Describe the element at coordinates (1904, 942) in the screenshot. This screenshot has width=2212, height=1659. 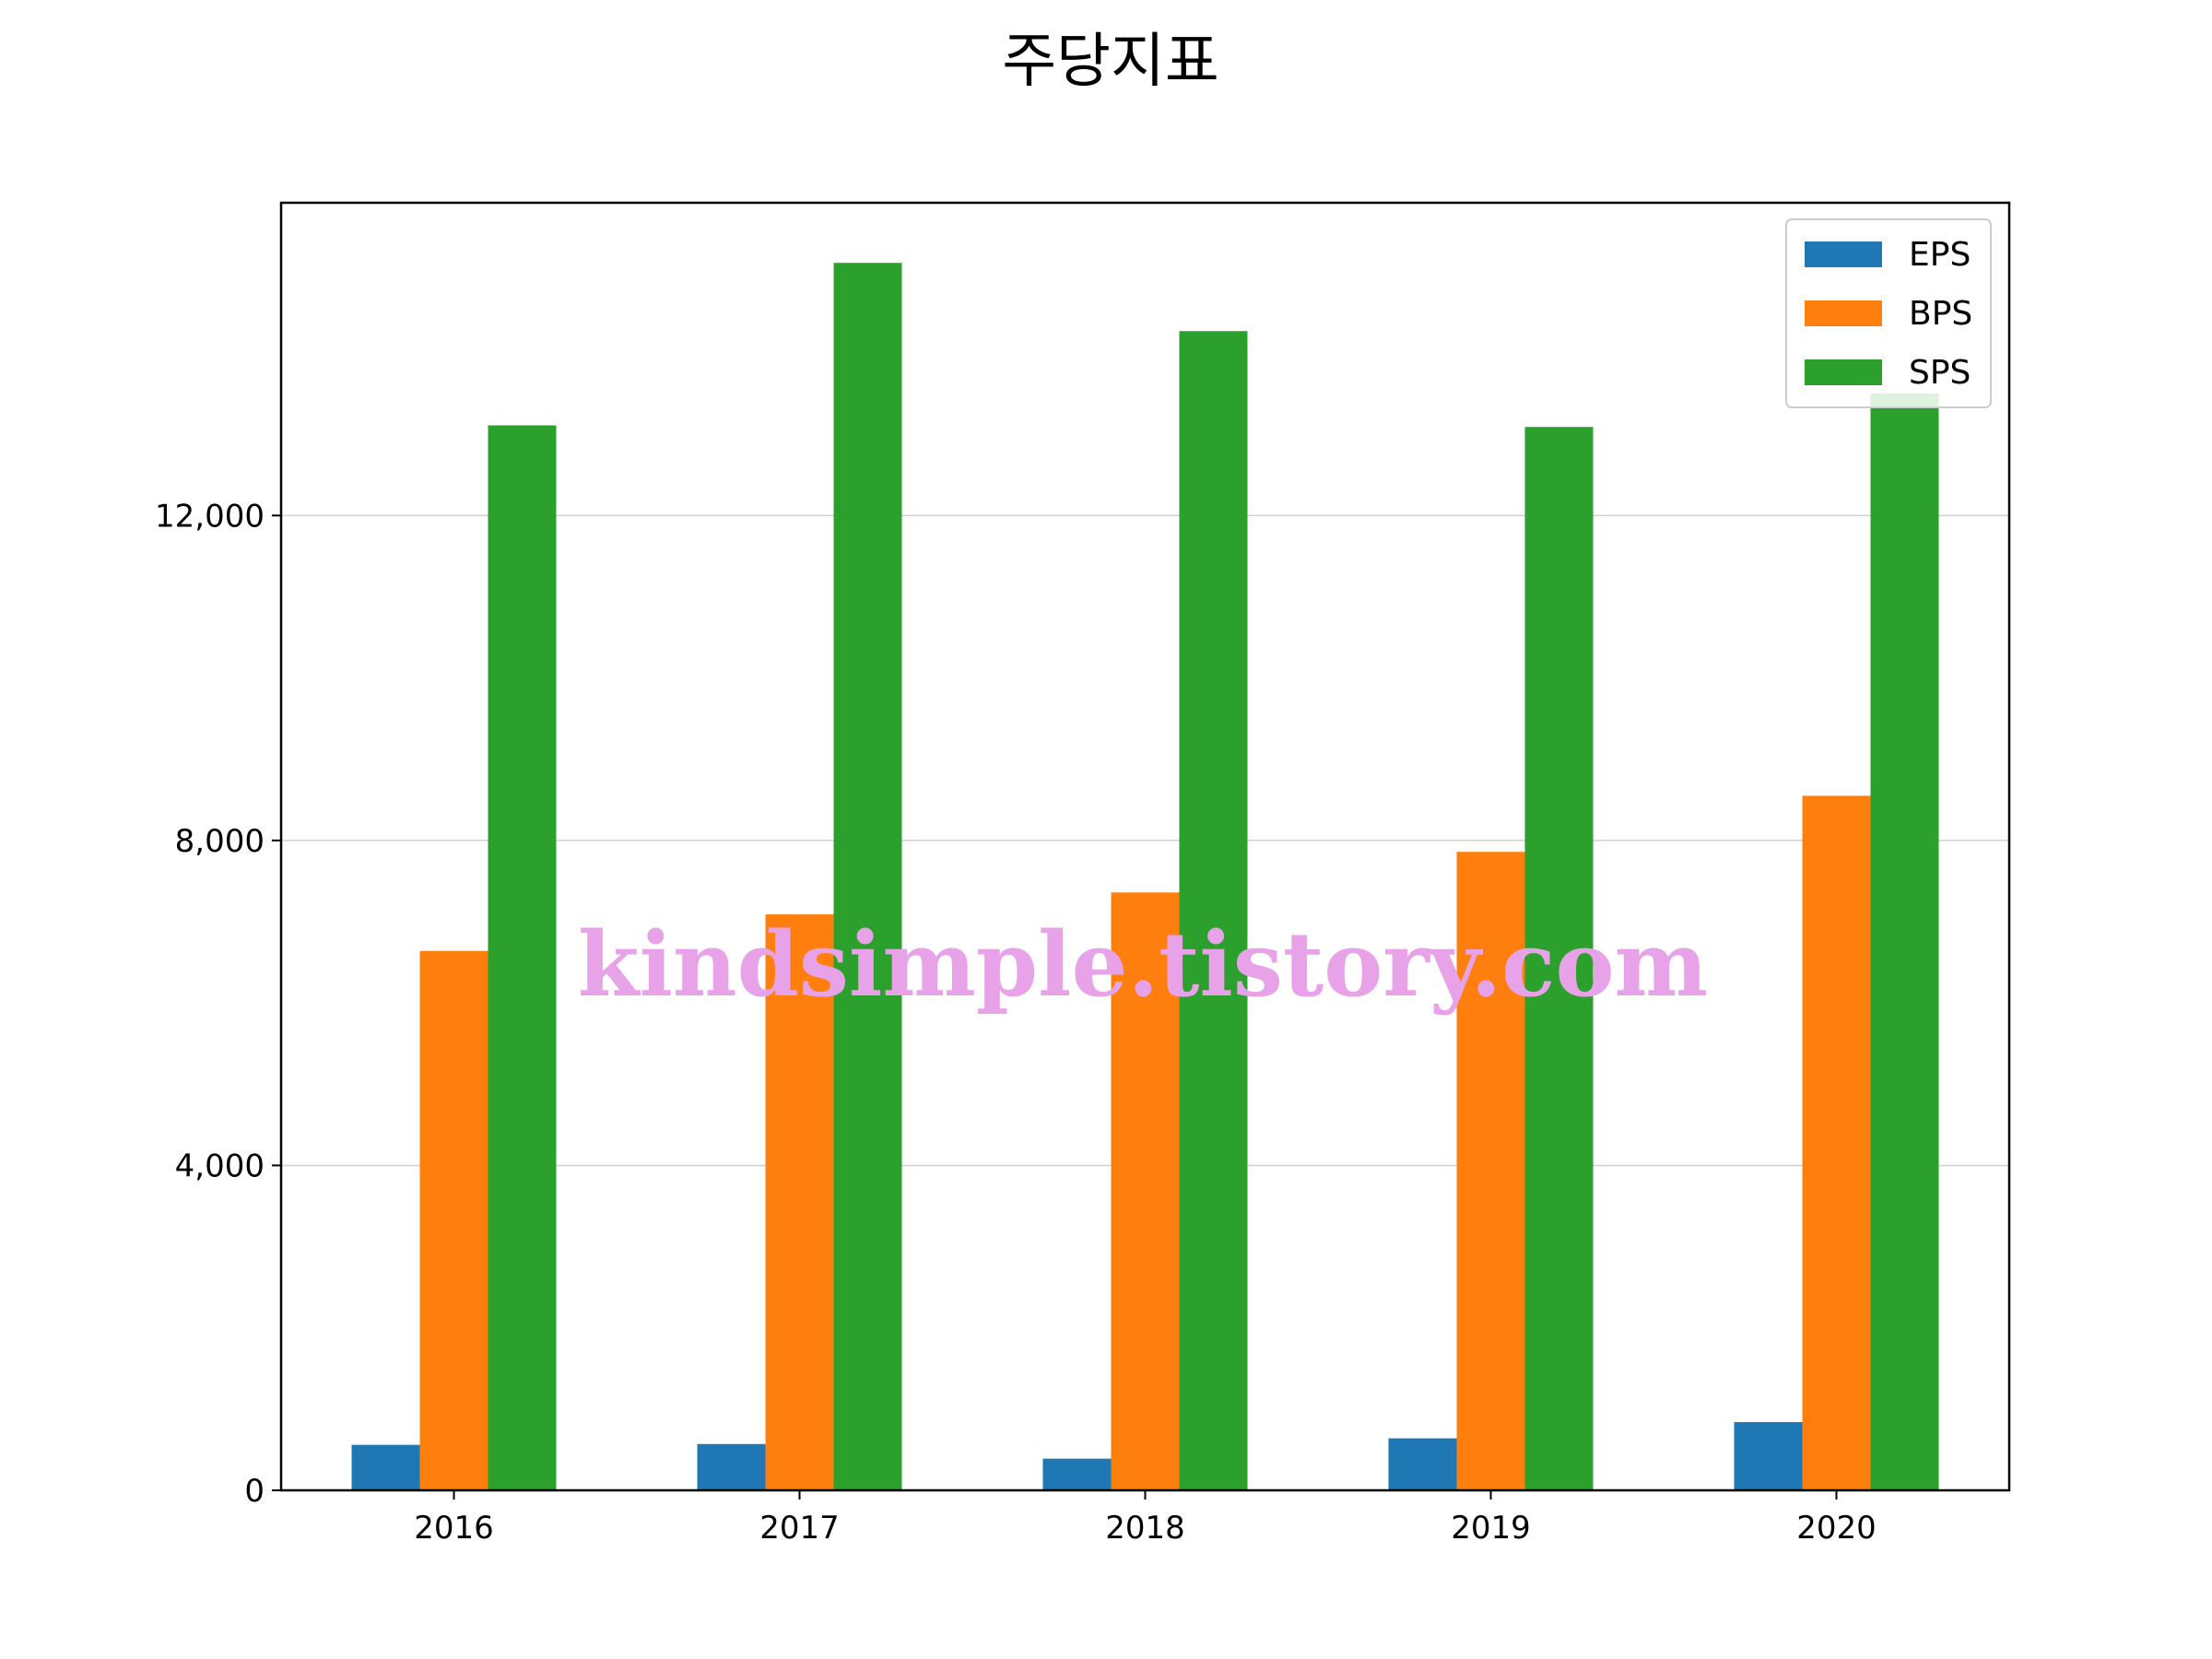
I see `bar-sps-2020` at that location.